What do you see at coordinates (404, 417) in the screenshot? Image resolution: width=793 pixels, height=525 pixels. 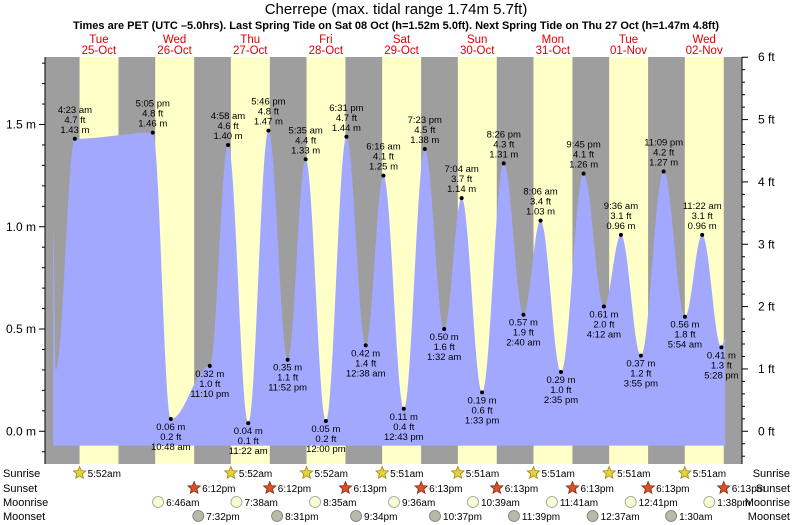 I see `tide-time-label: 0.11 m` at bounding box center [404, 417].